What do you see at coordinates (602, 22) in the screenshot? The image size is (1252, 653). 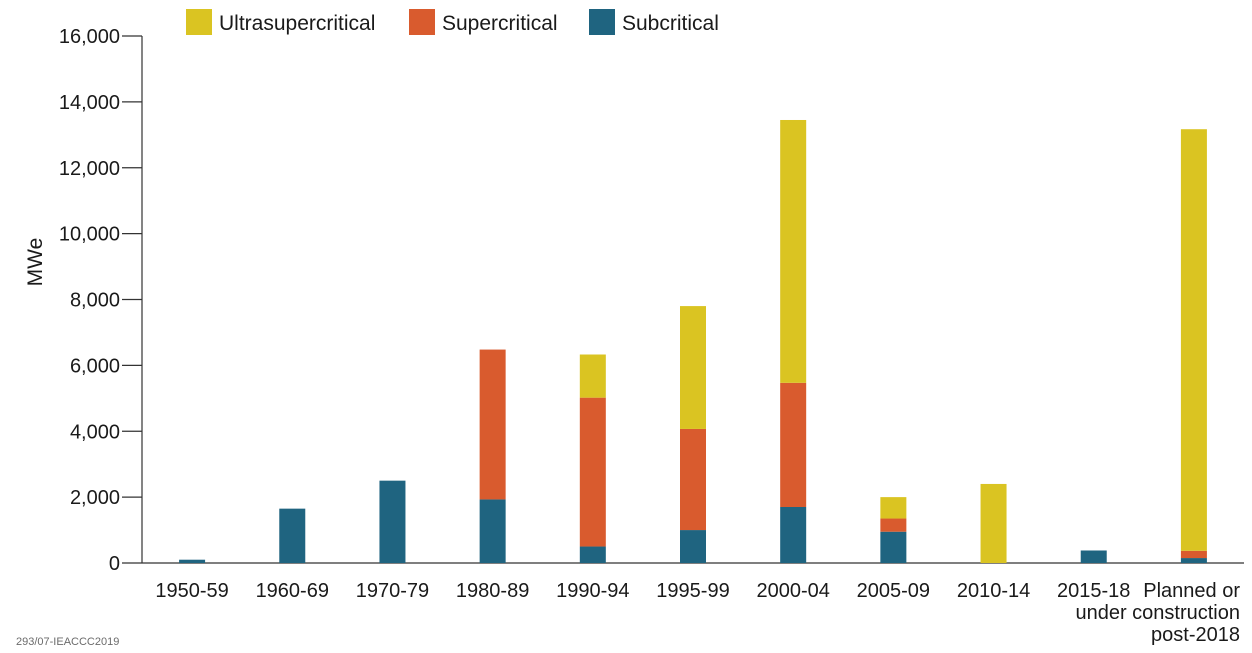 I see `legend-swatch-subcritical` at bounding box center [602, 22].